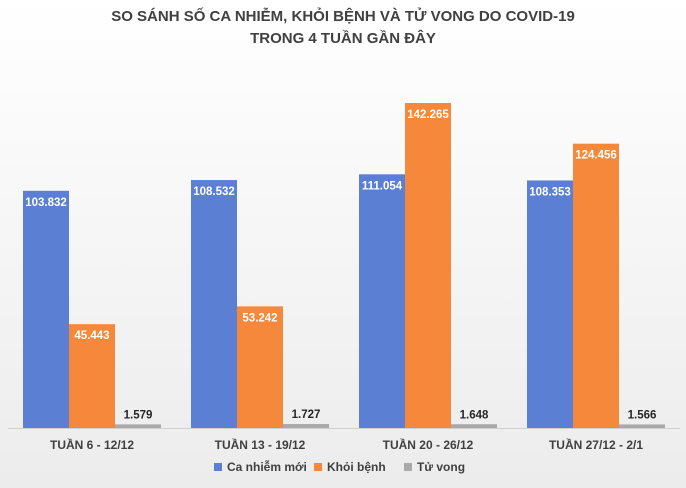 The width and height of the screenshot is (686, 488). I want to click on value-label: 142.265, so click(428, 115).